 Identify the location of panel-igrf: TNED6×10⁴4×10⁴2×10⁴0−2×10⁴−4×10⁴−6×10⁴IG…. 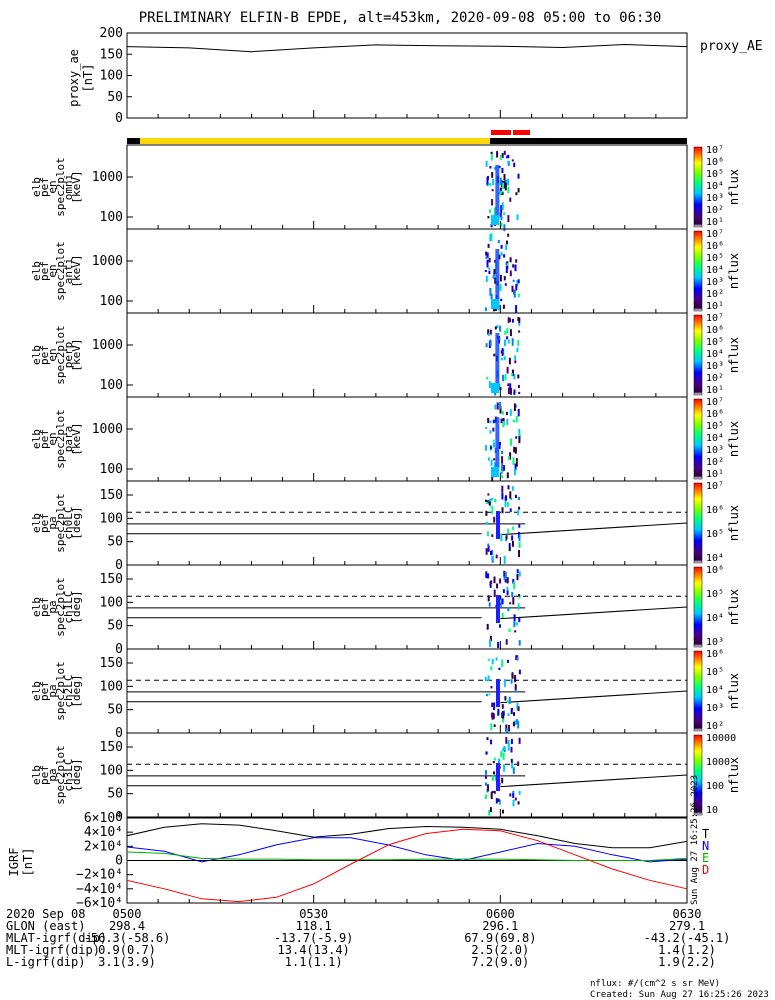
(358, 861).